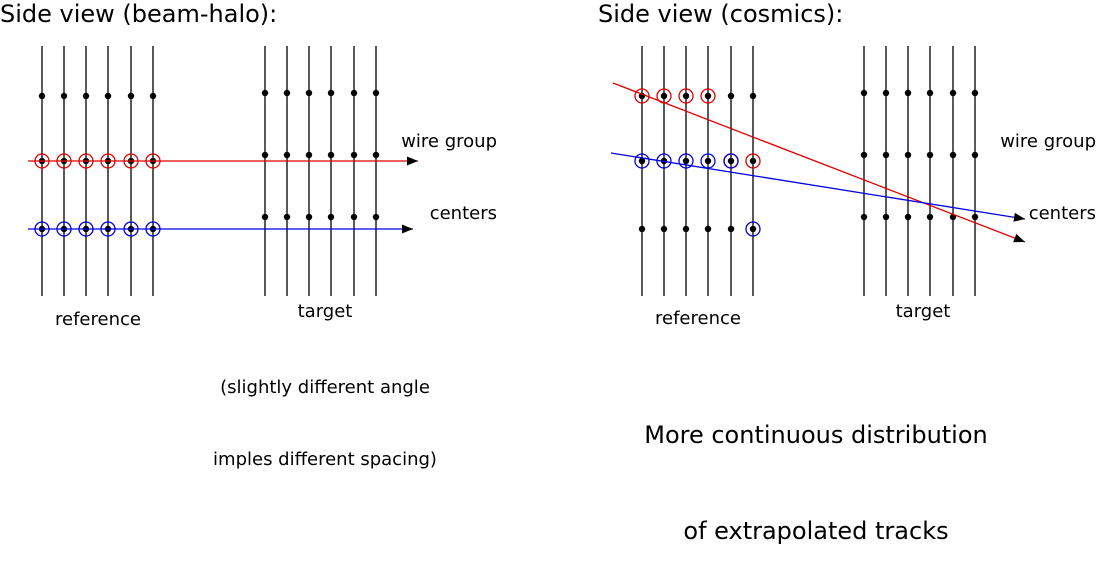 The image size is (1096, 579). Describe the element at coordinates (1048, 141) in the screenshot. I see `right-wire-group-line1: wire group` at that location.